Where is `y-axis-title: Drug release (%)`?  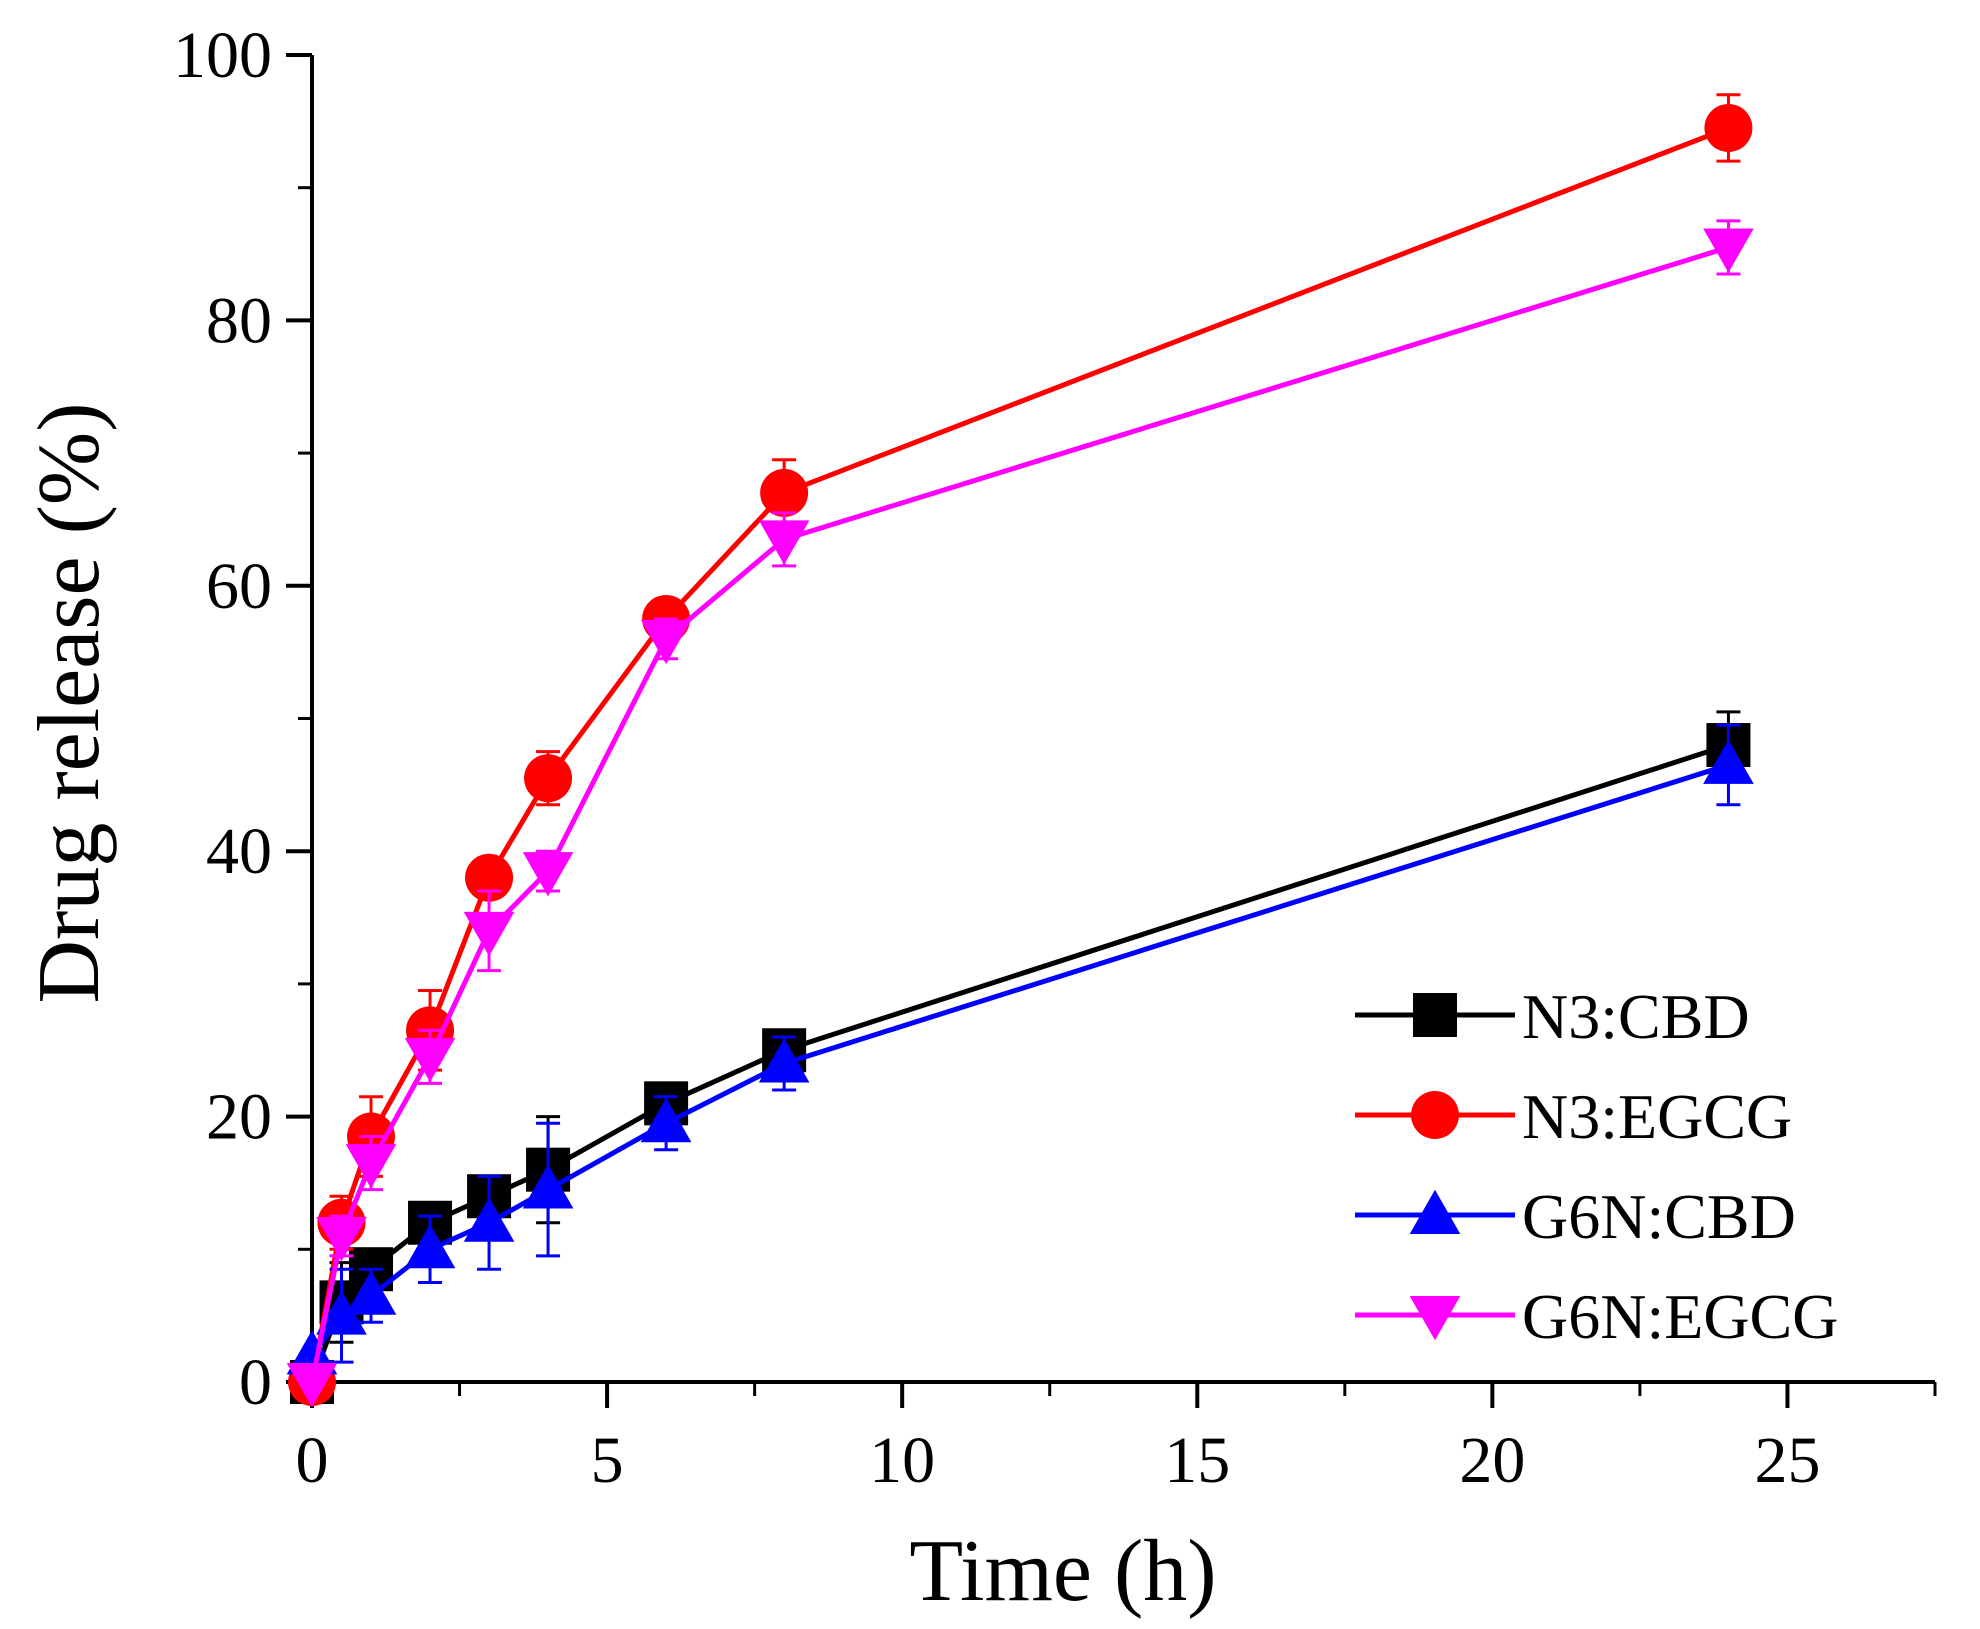 y-axis-title: Drug release (%) is located at coordinates (69, 702).